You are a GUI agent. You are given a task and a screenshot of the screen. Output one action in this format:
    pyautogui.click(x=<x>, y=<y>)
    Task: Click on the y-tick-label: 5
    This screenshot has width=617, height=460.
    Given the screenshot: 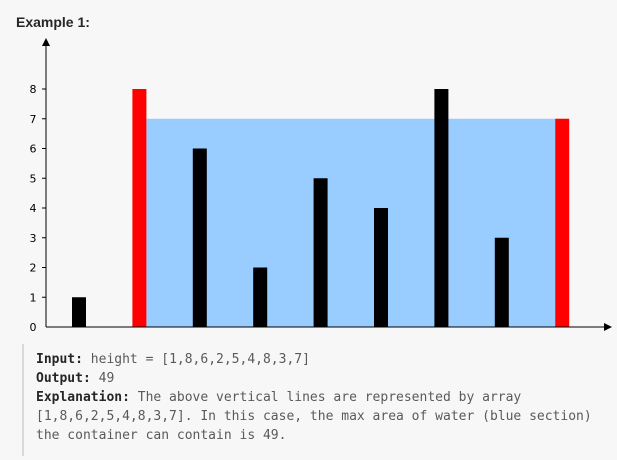 What is the action you would take?
    pyautogui.click(x=33, y=178)
    